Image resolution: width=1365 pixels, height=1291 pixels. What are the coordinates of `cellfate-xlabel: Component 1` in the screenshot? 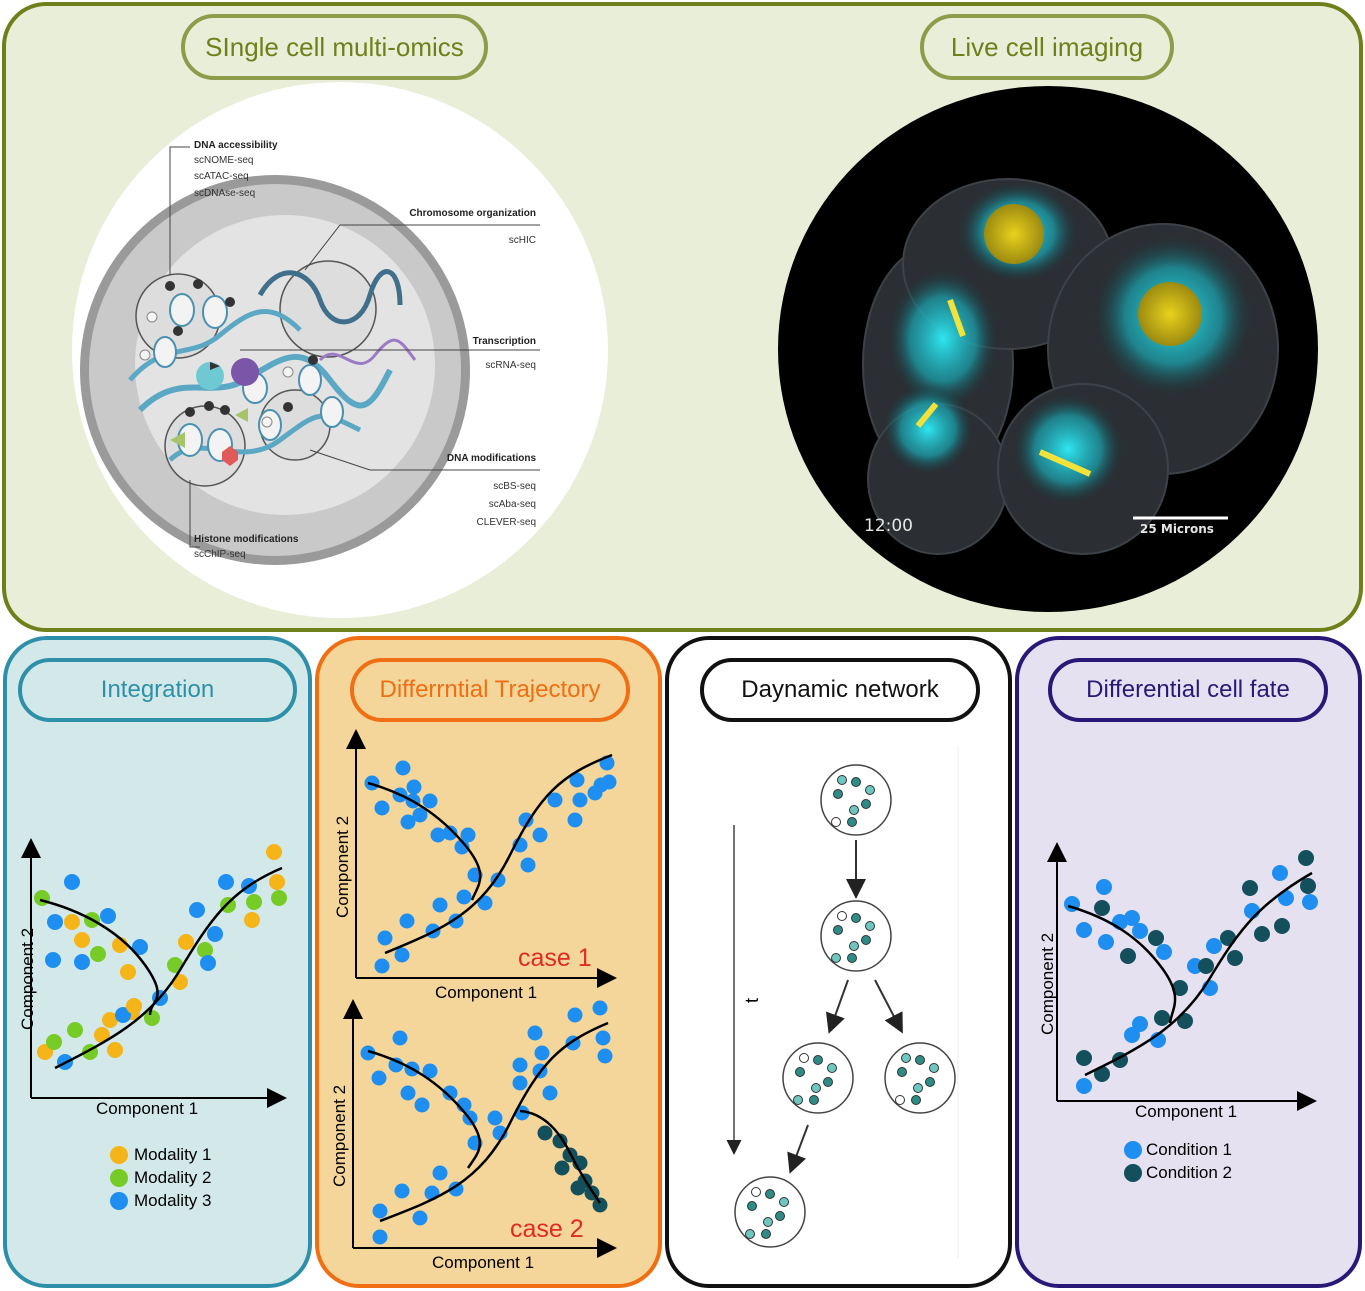 It's located at (1186, 1111).